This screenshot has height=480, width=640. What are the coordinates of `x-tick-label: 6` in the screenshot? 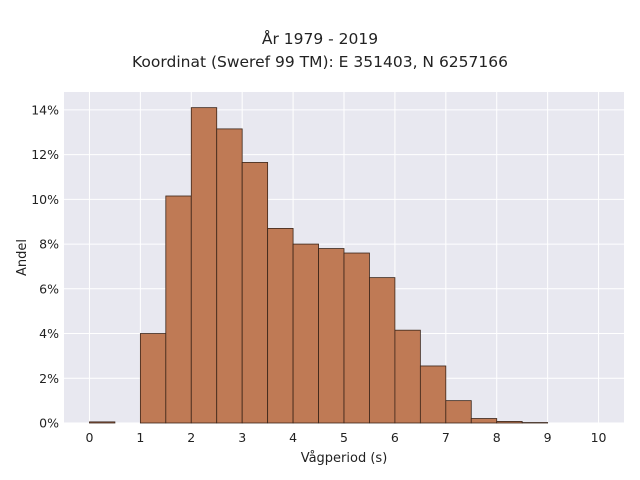 It's located at (395, 437).